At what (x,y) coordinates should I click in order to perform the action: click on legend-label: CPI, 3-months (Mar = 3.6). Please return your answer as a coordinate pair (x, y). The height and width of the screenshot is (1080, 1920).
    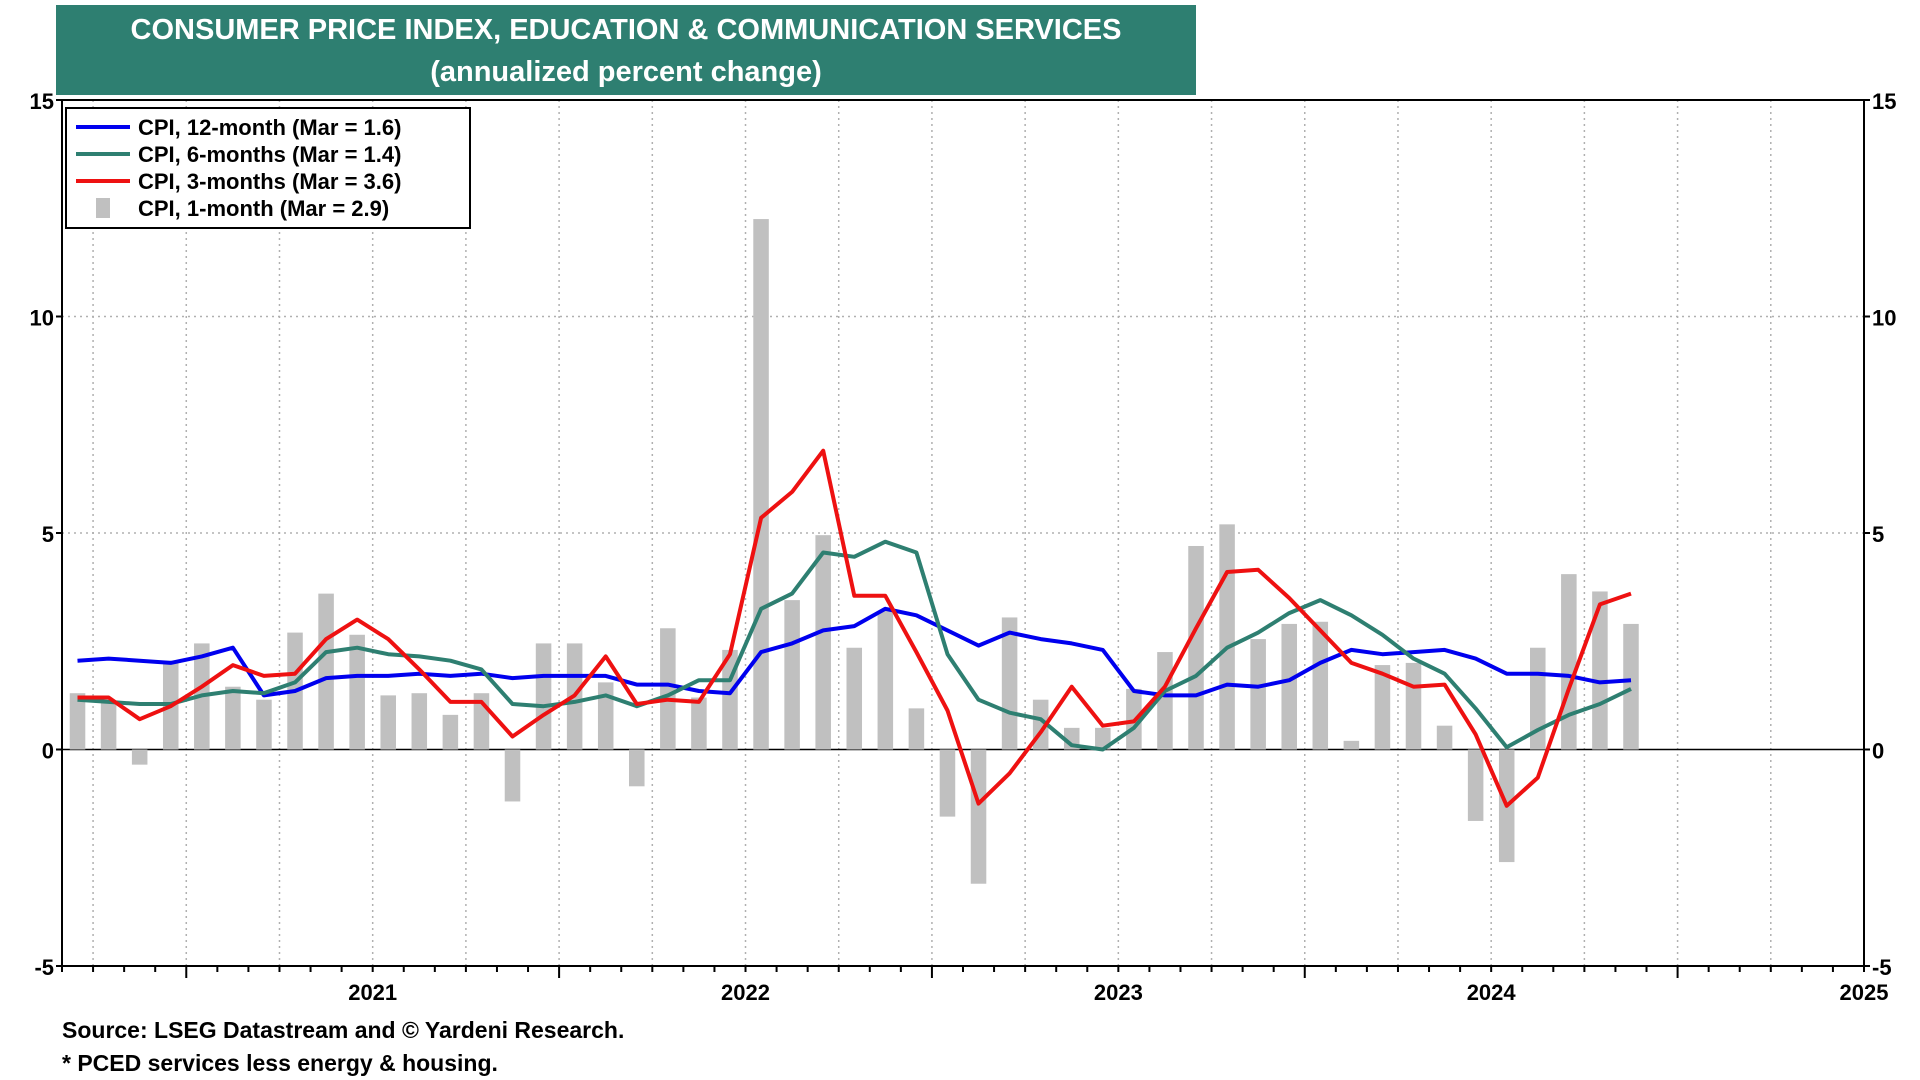
    Looking at the image, I should click on (269, 181).